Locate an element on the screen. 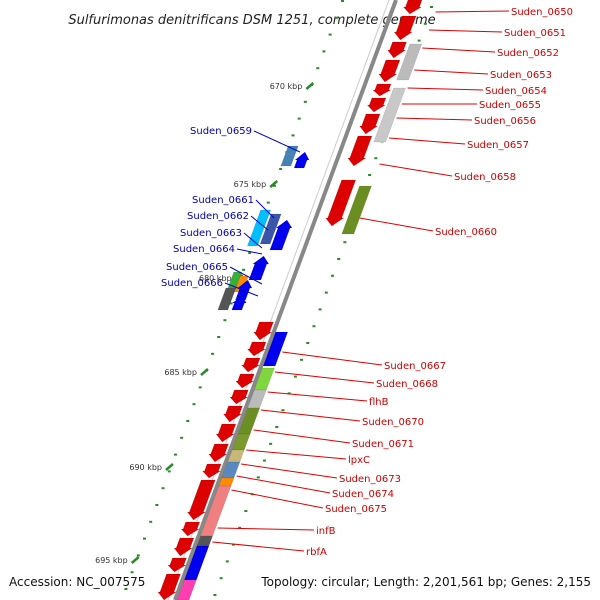  scale-tick-label: 680 kbp is located at coordinates (215, 278).